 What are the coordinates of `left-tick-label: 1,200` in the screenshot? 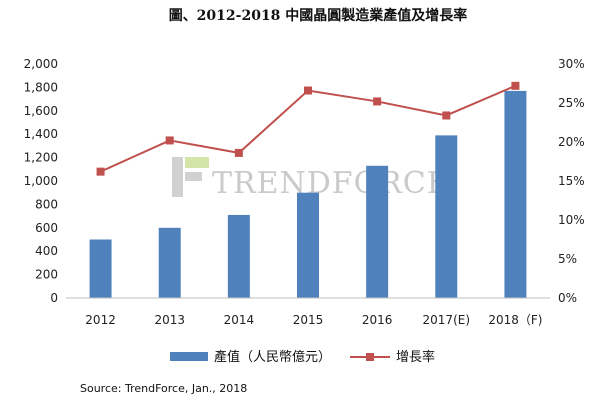 It's located at (41, 158).